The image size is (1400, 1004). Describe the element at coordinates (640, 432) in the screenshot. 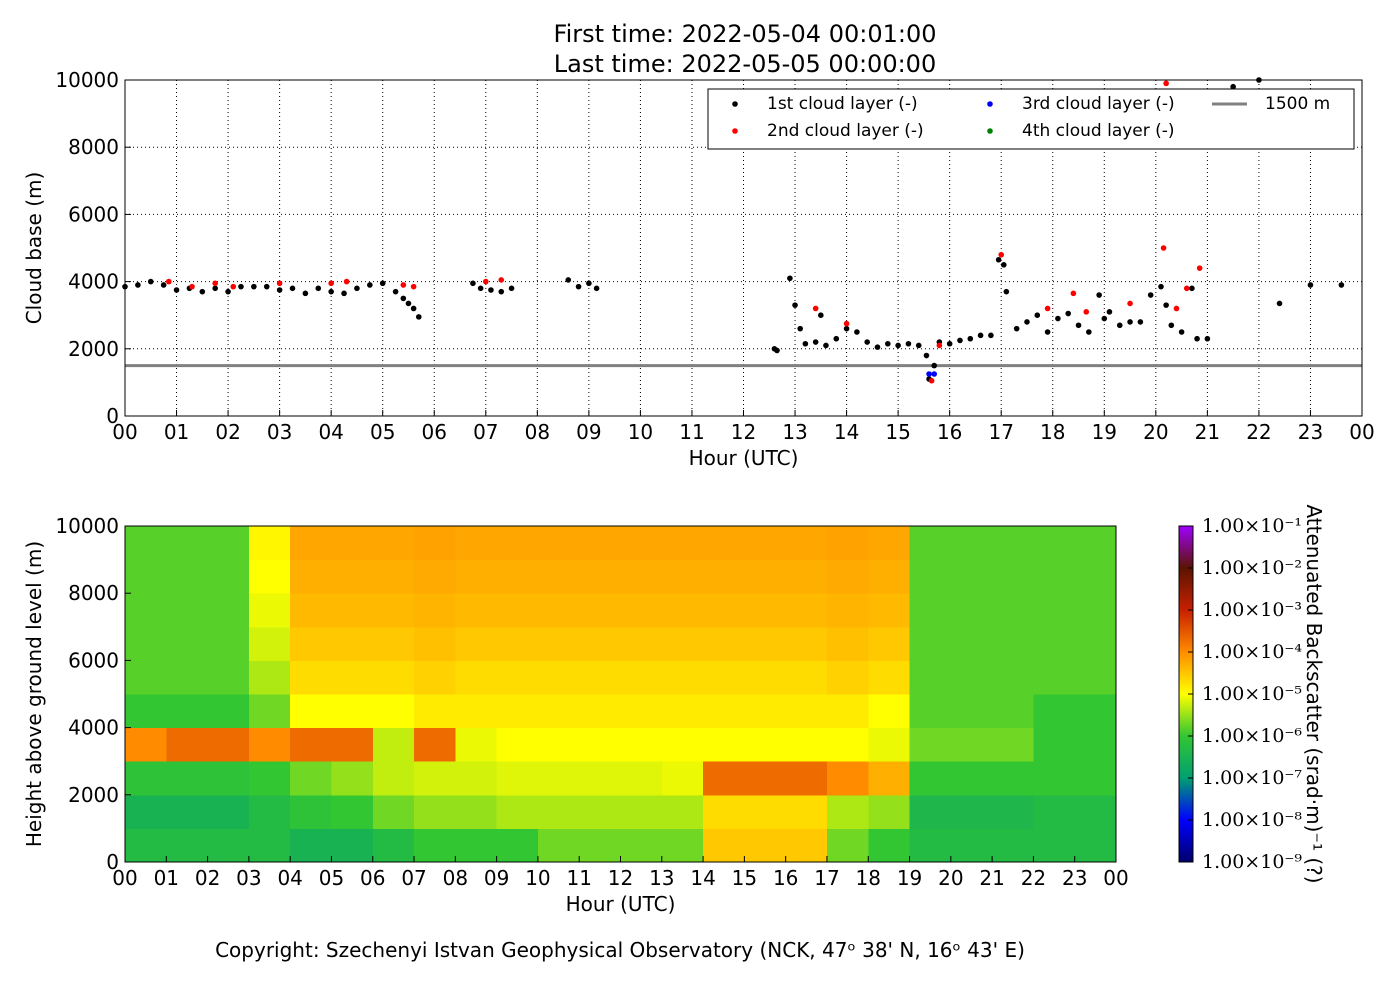

I see `x-tick-label: 10` at that location.